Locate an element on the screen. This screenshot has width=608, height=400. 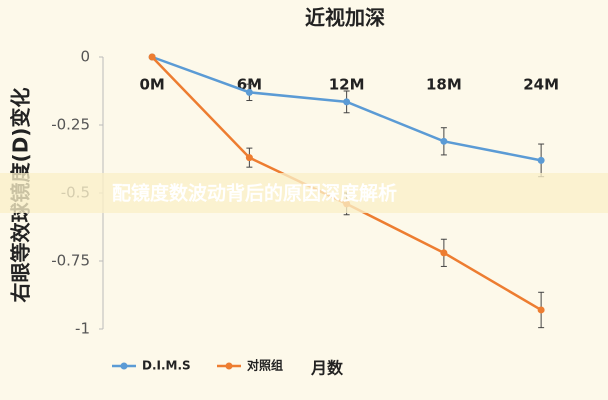
legend-label: D.I.M.S is located at coordinates (166, 366).